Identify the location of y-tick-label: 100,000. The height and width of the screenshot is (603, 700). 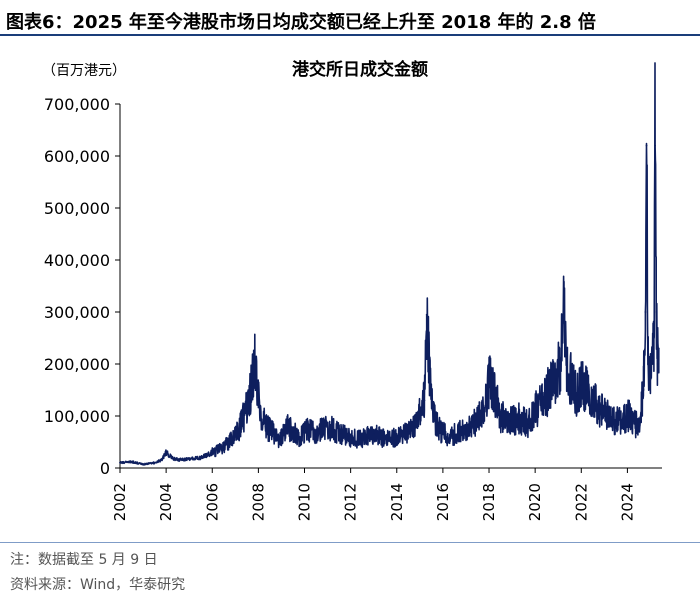
(77, 416).